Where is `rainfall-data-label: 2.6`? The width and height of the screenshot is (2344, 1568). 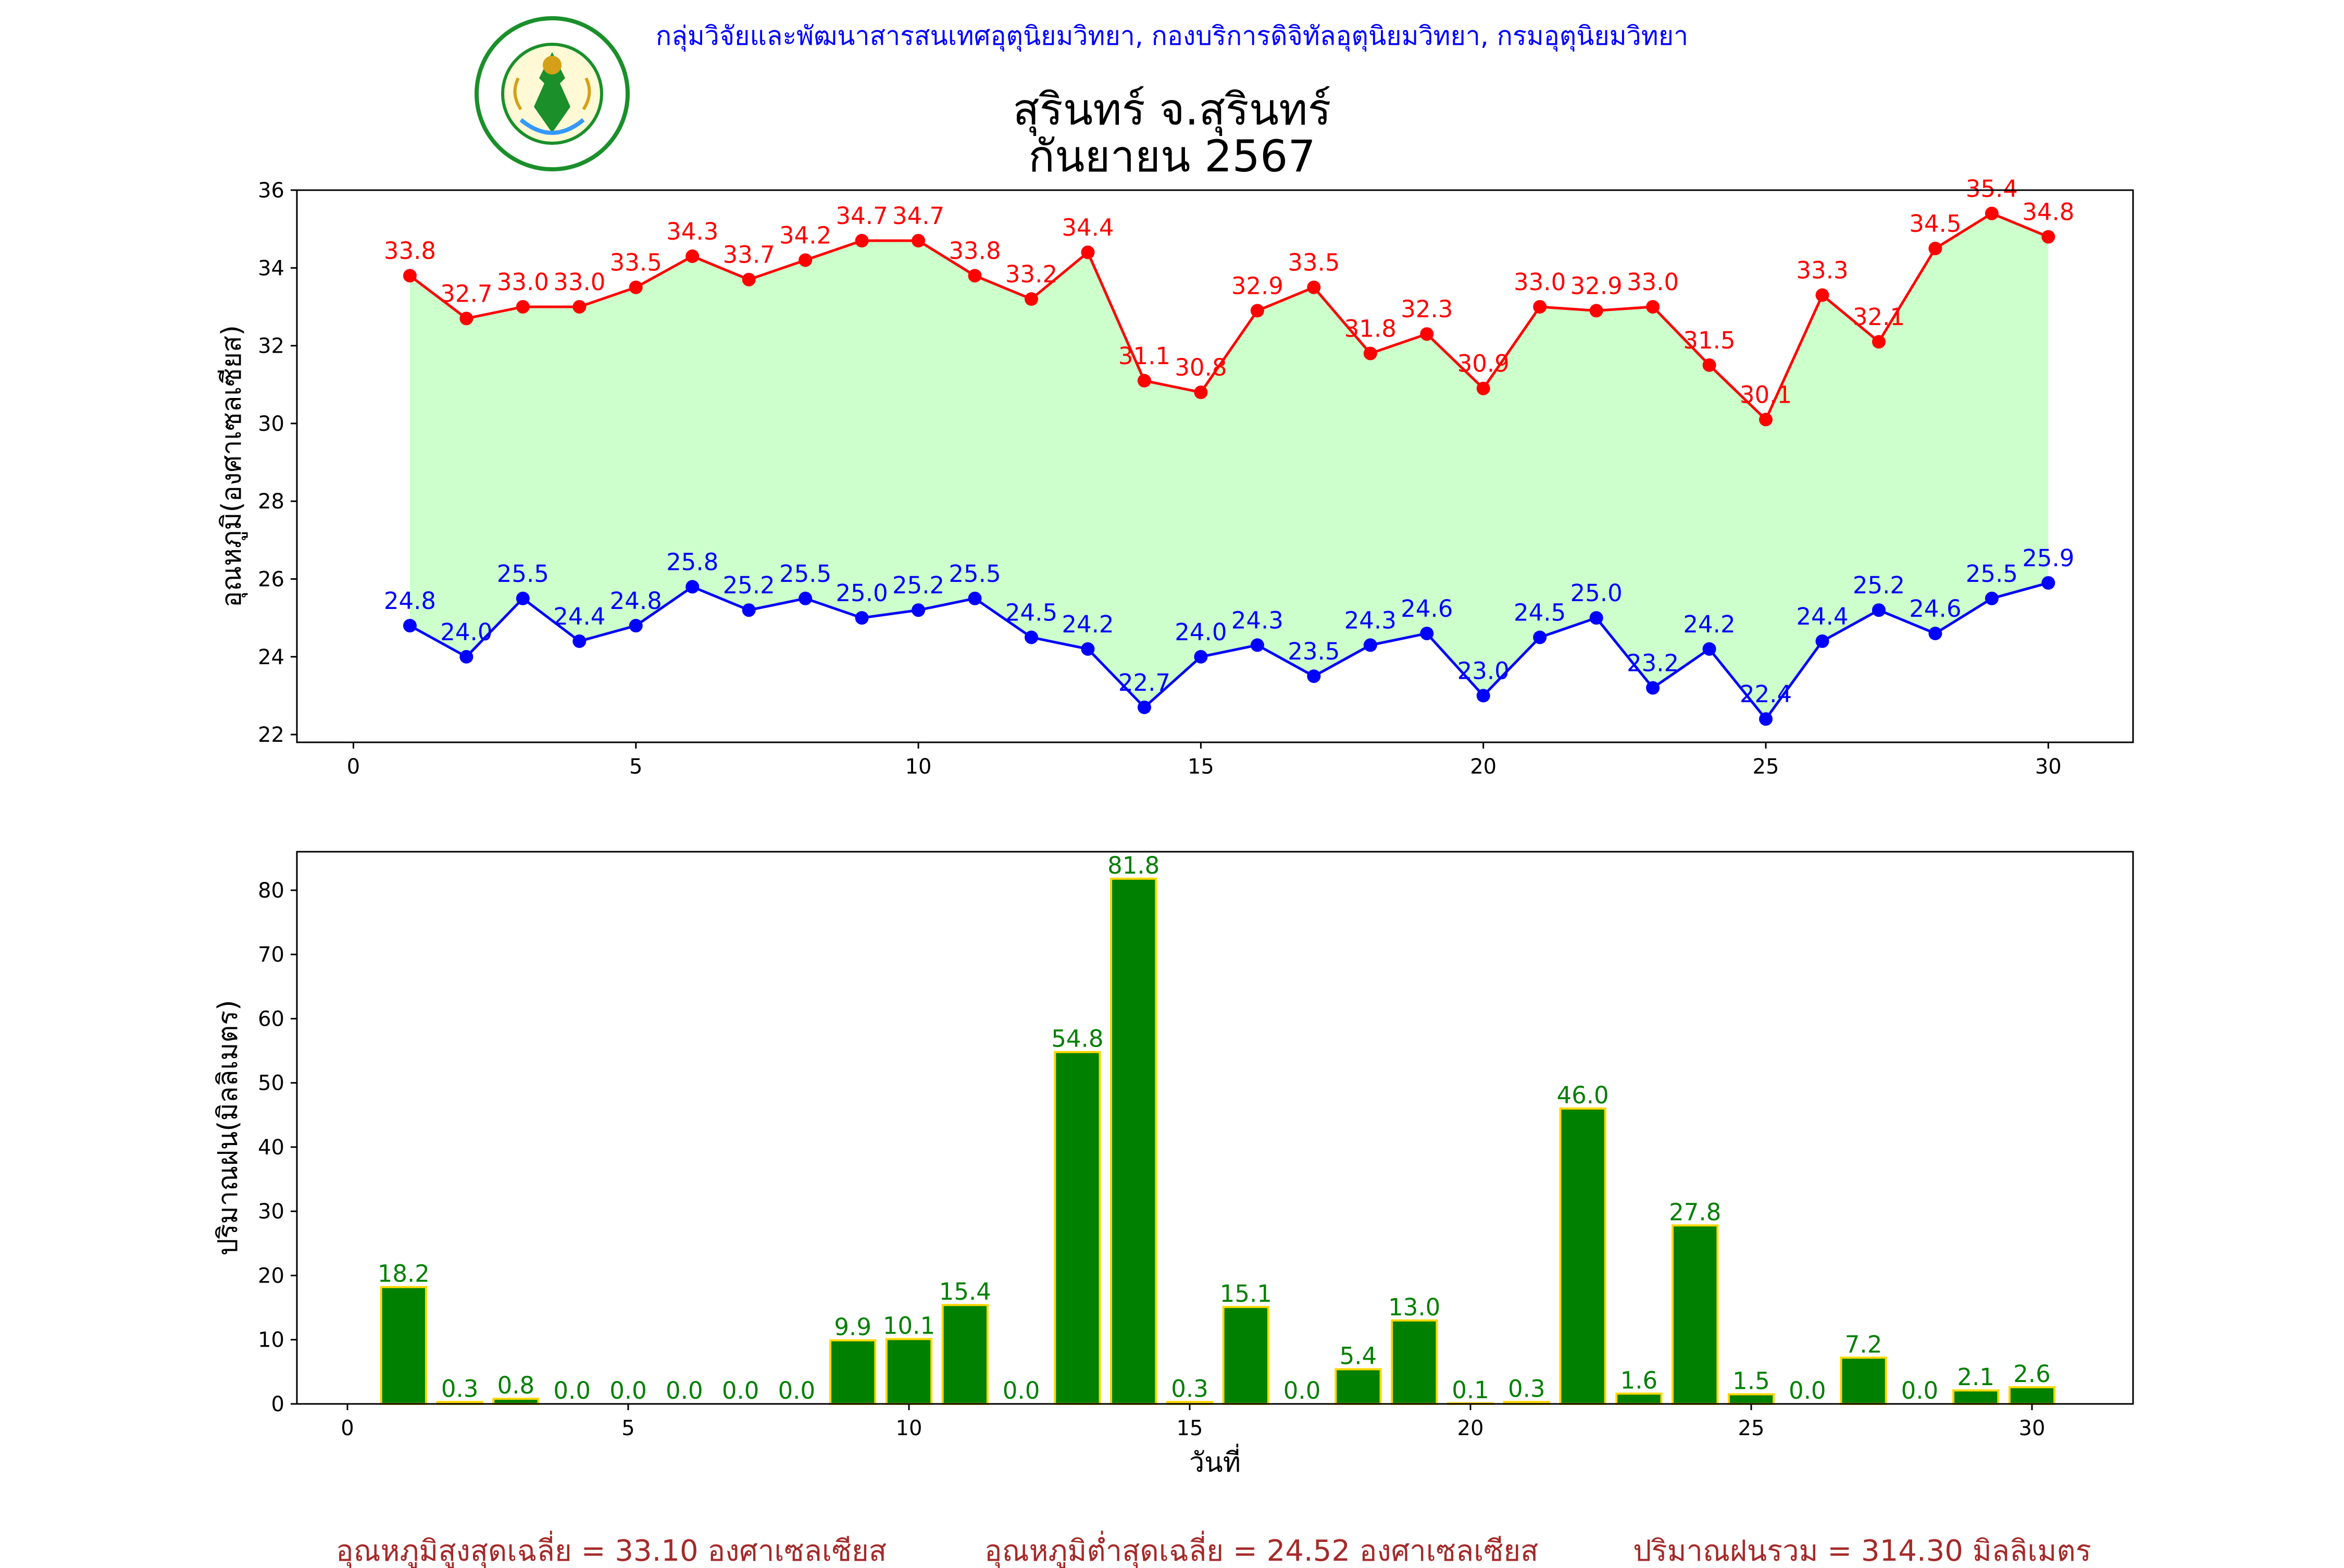
rainfall-data-label: 2.6 is located at coordinates (2032, 1374).